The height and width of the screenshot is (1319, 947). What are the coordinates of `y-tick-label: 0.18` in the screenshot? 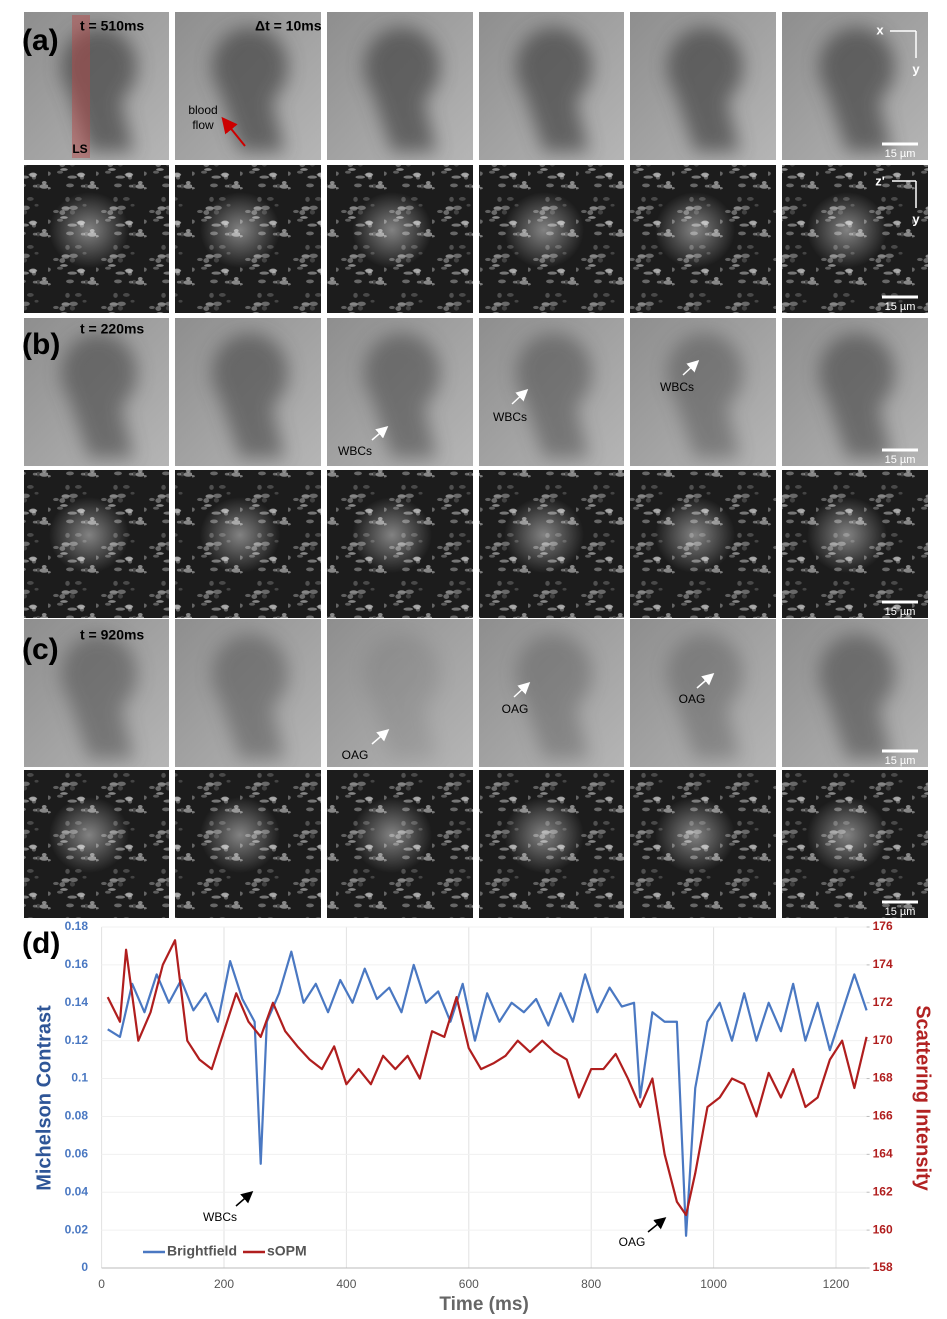 It's located at (77, 926).